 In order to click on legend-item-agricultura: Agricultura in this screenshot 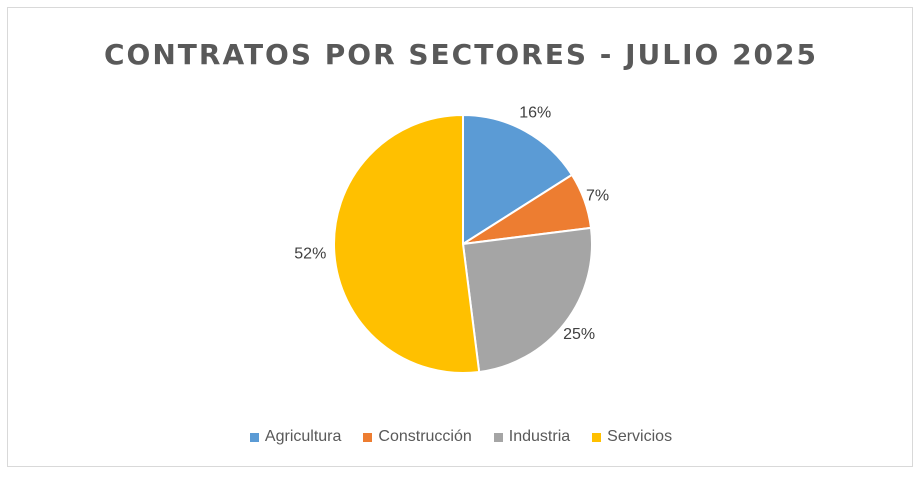, I will do `click(295, 437)`.